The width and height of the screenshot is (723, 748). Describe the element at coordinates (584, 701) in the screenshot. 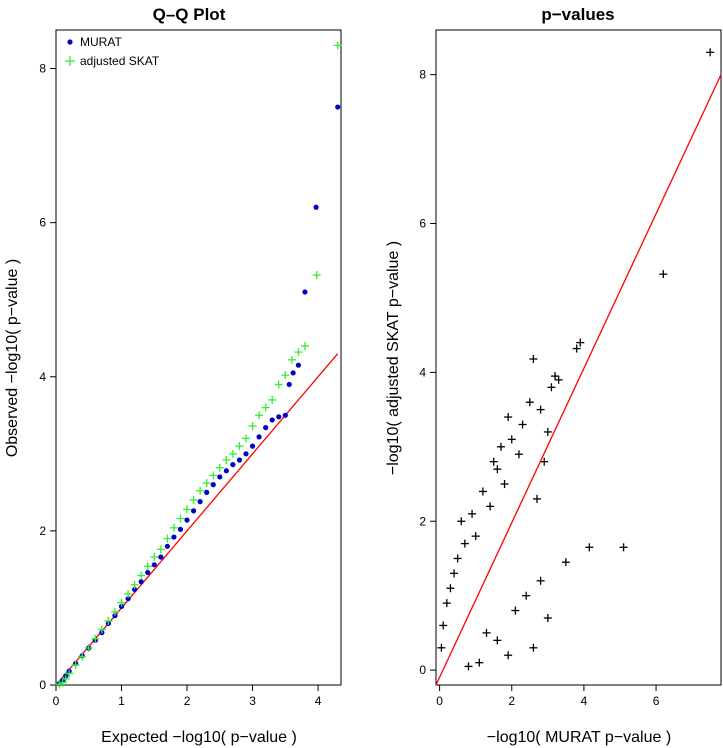

I see `pv-x-tick-label: 4` at that location.